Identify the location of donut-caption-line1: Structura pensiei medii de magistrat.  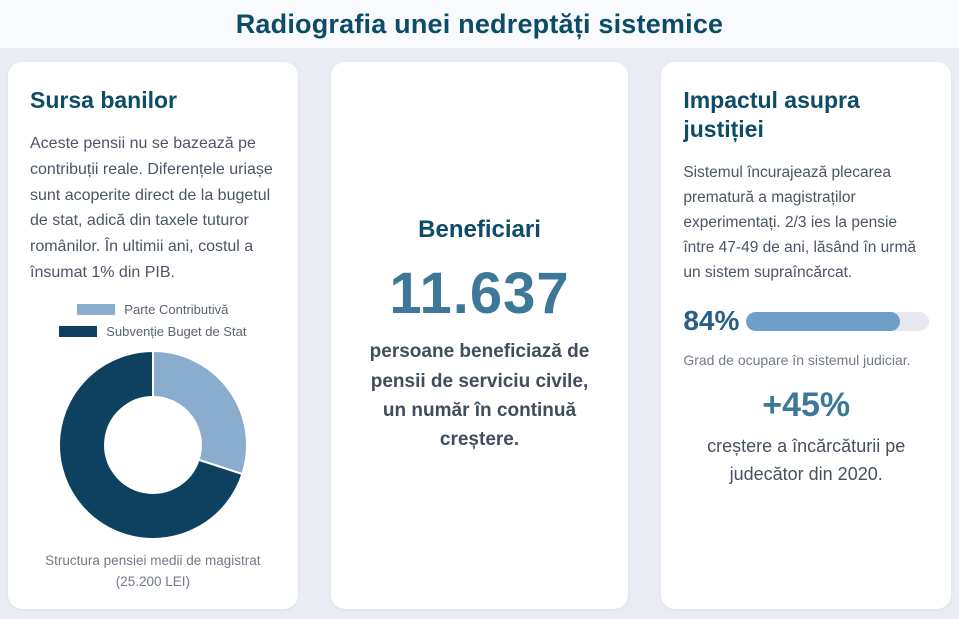
(153, 561).